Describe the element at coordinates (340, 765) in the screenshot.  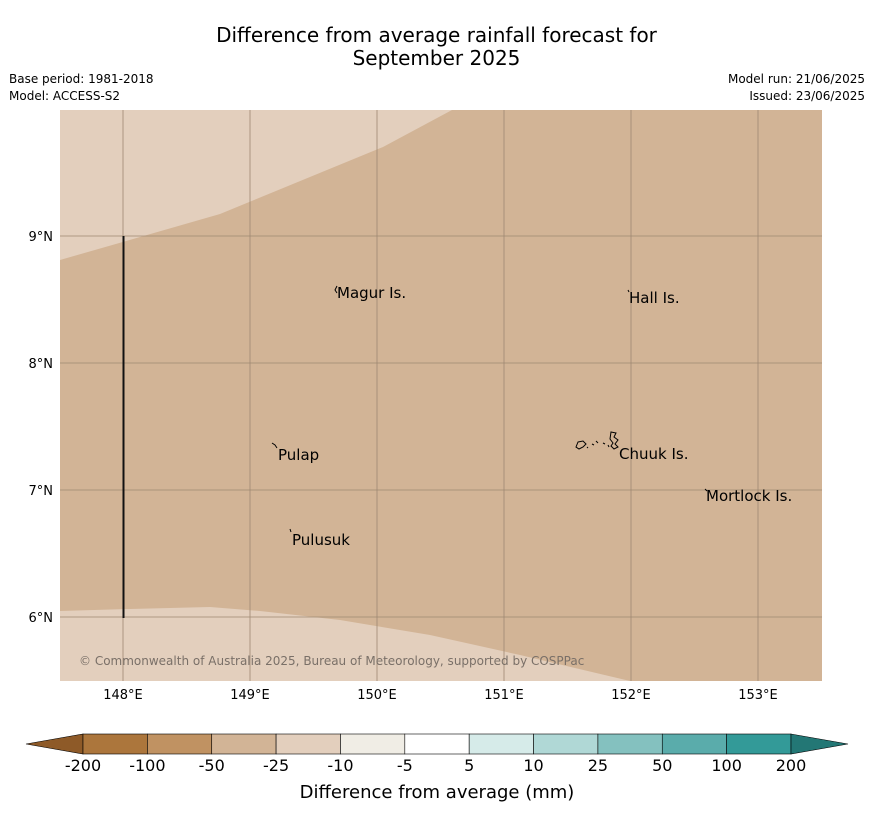
I see `colorbar-tick-label: -10` at that location.